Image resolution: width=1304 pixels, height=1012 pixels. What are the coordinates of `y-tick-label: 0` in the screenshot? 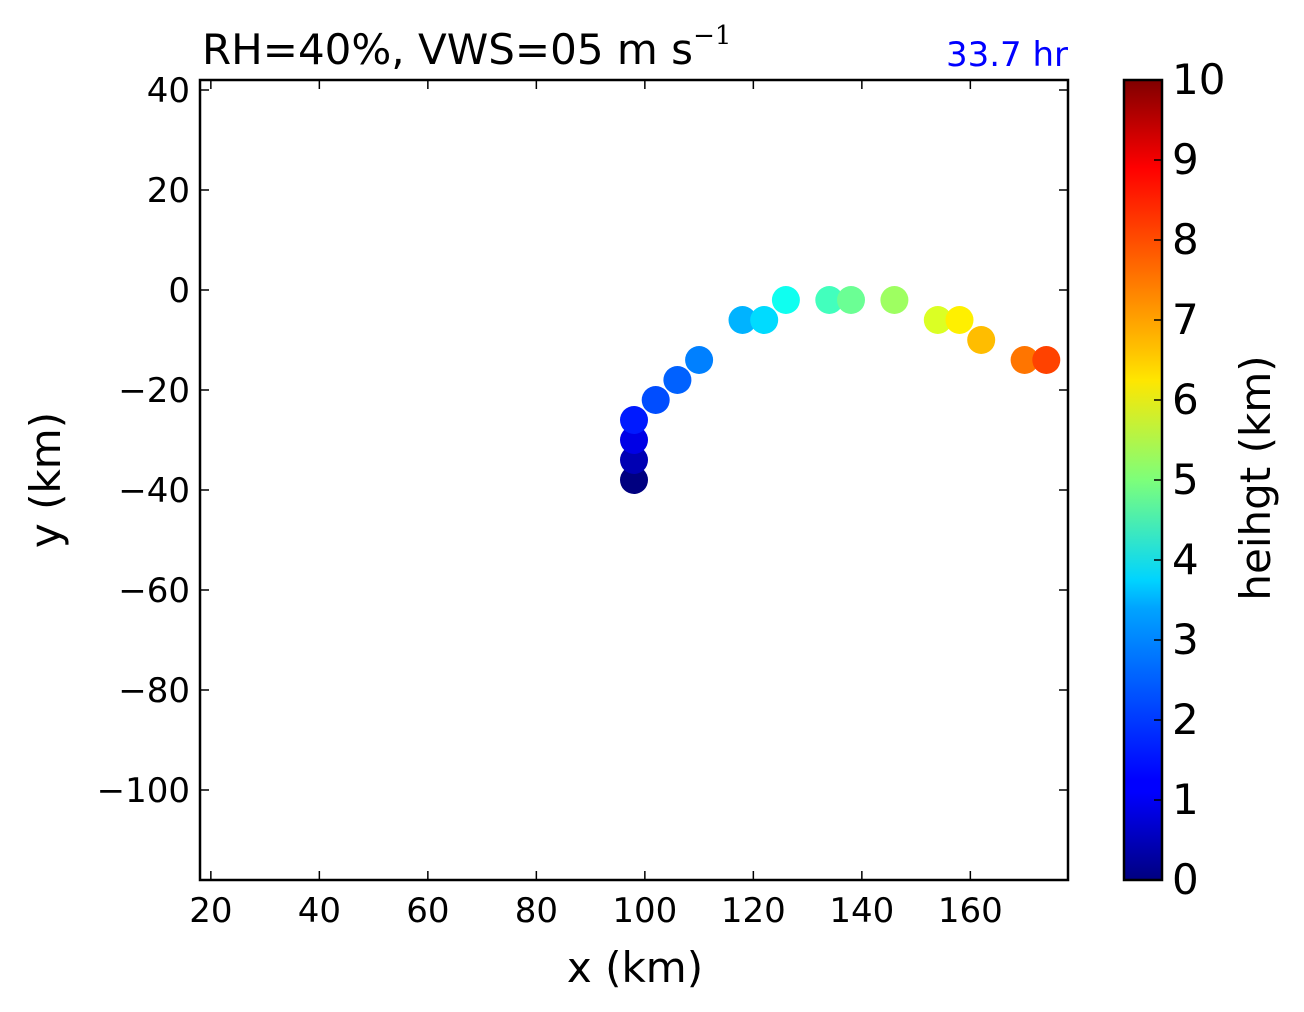 It's located at (179, 291).